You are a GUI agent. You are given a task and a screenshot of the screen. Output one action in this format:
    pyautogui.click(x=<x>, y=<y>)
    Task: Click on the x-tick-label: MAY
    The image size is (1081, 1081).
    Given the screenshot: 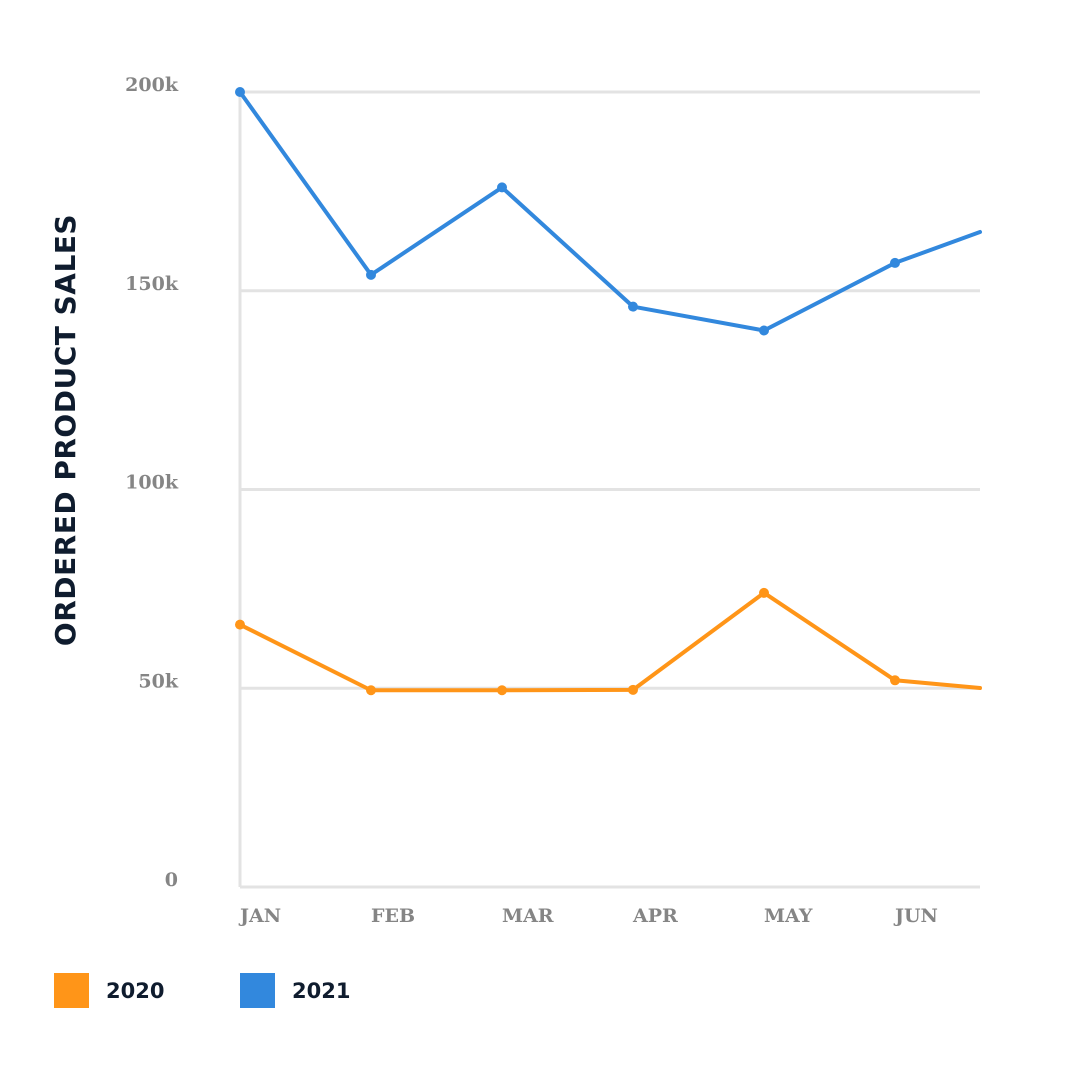 What is the action you would take?
    pyautogui.click(x=788, y=916)
    